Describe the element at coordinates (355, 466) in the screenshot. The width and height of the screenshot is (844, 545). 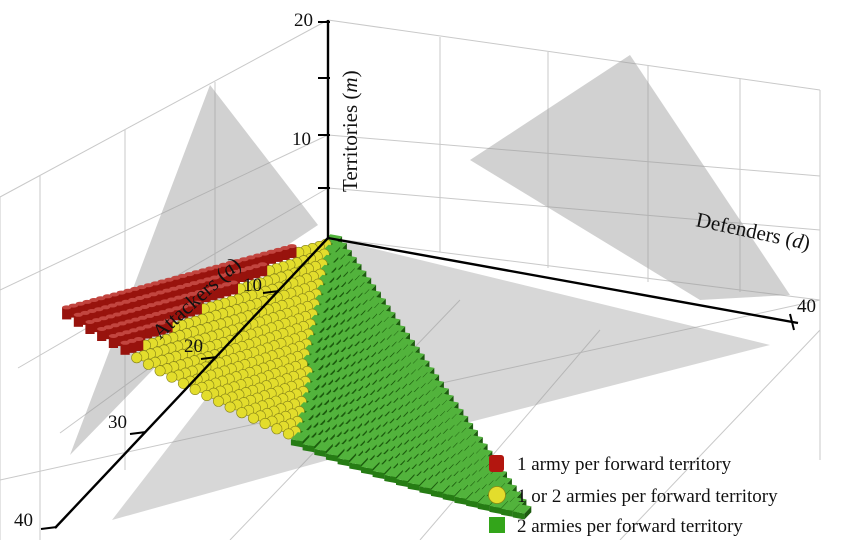
I see `mark-green-cube-763-front` at that location.